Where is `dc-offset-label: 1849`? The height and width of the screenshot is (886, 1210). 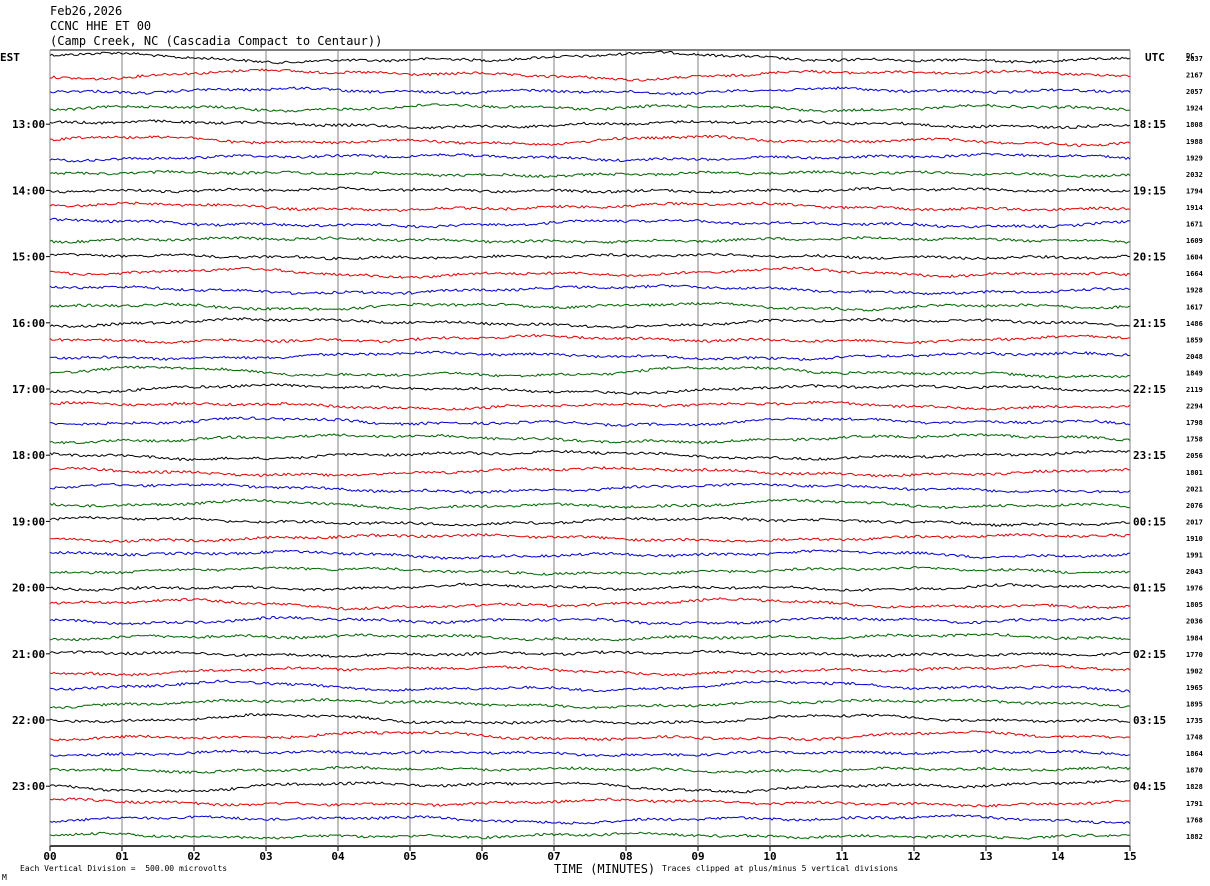
dc-offset-label: 1849 is located at coordinates (1194, 373).